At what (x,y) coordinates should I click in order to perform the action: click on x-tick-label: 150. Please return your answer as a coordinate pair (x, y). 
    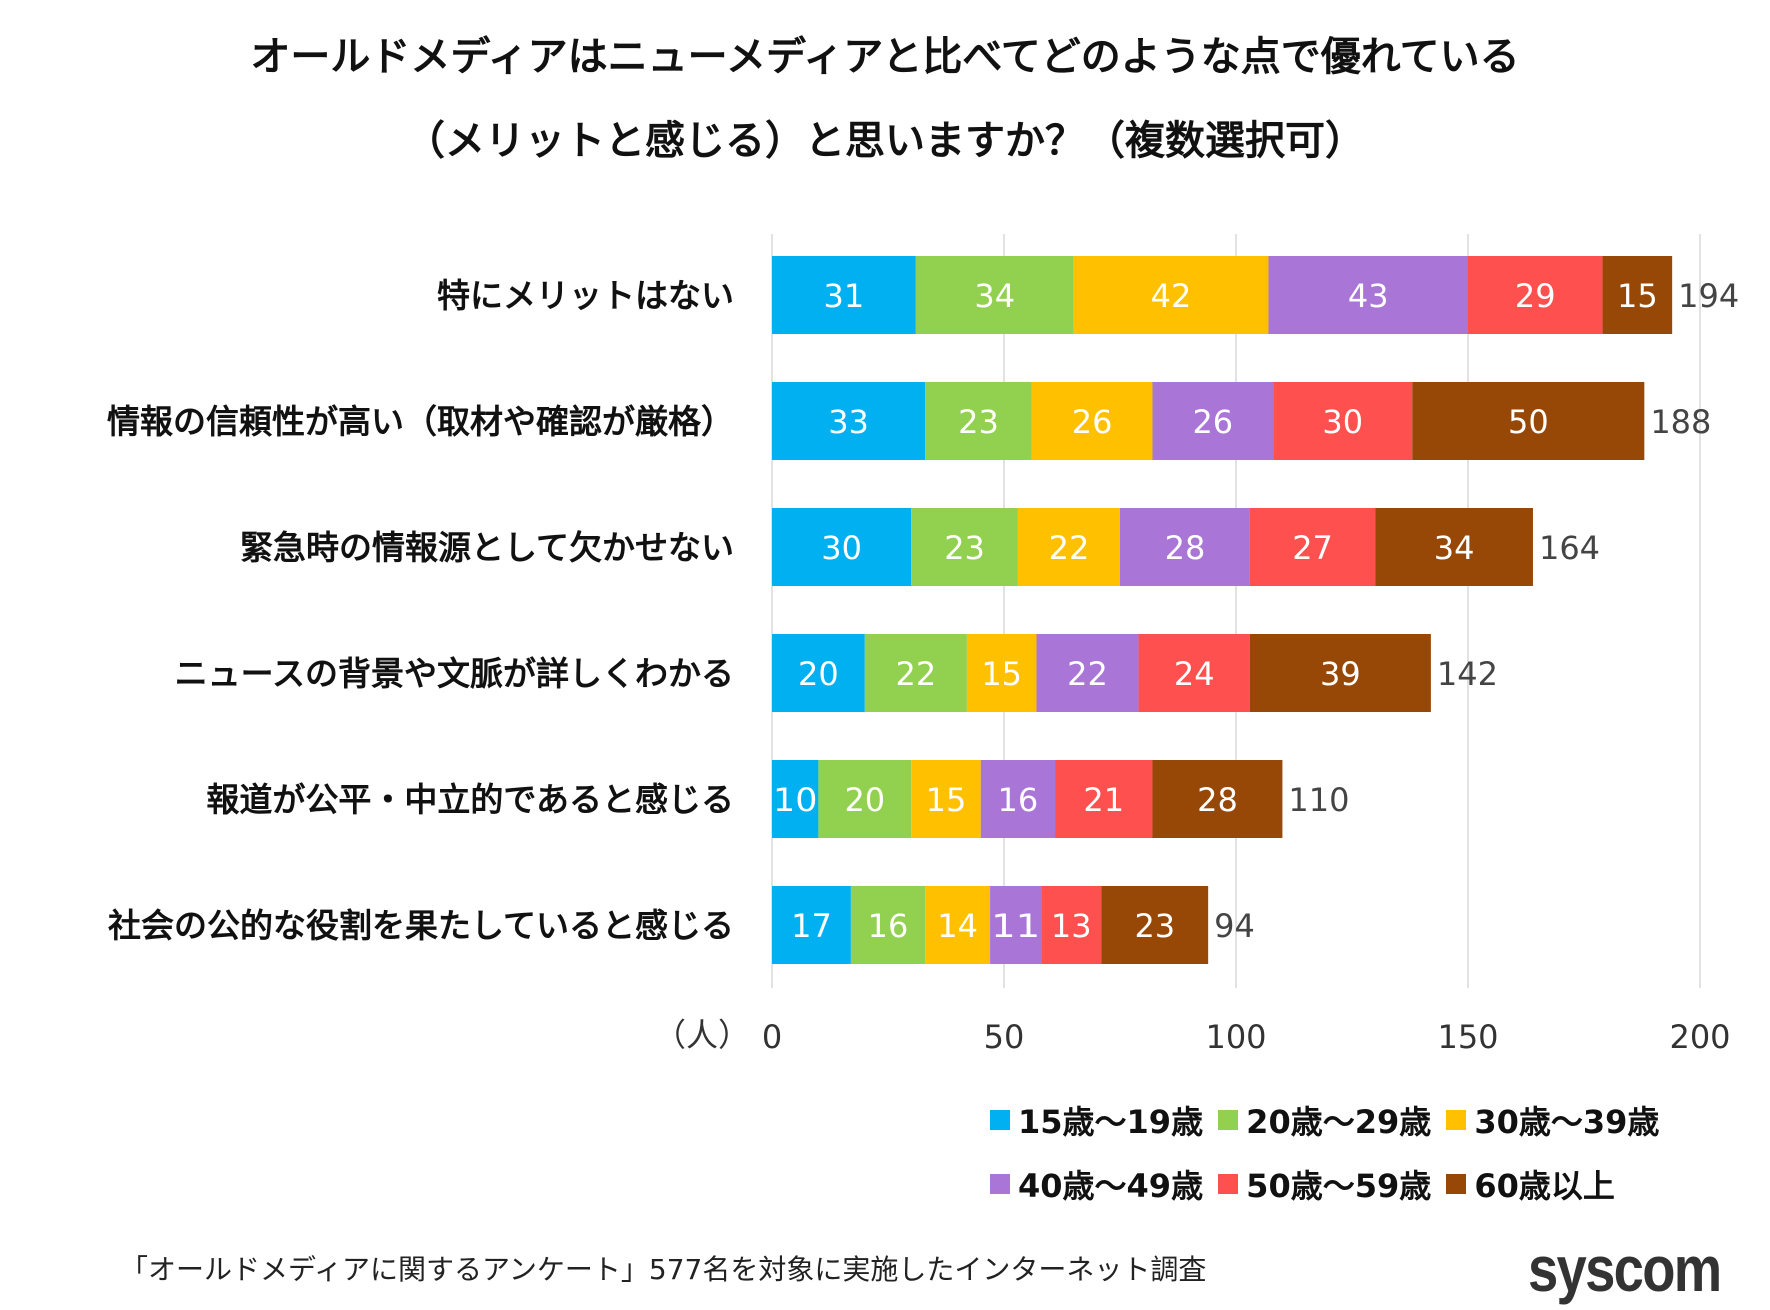
    Looking at the image, I should click on (1467, 1037).